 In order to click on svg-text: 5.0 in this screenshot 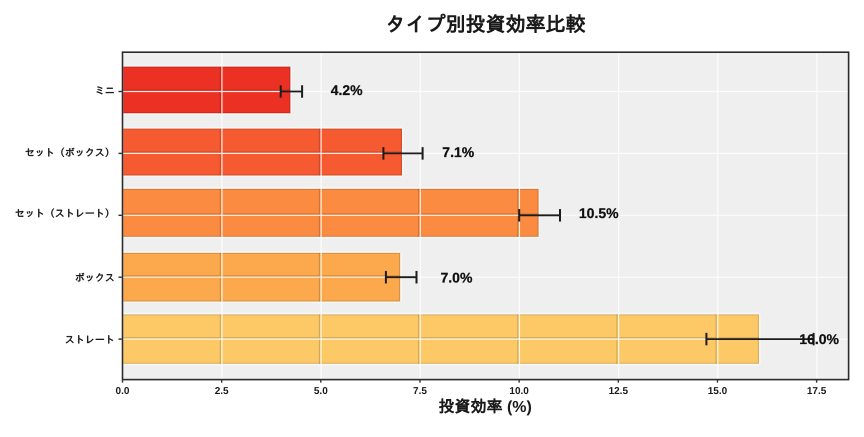, I will do `click(321, 391)`.